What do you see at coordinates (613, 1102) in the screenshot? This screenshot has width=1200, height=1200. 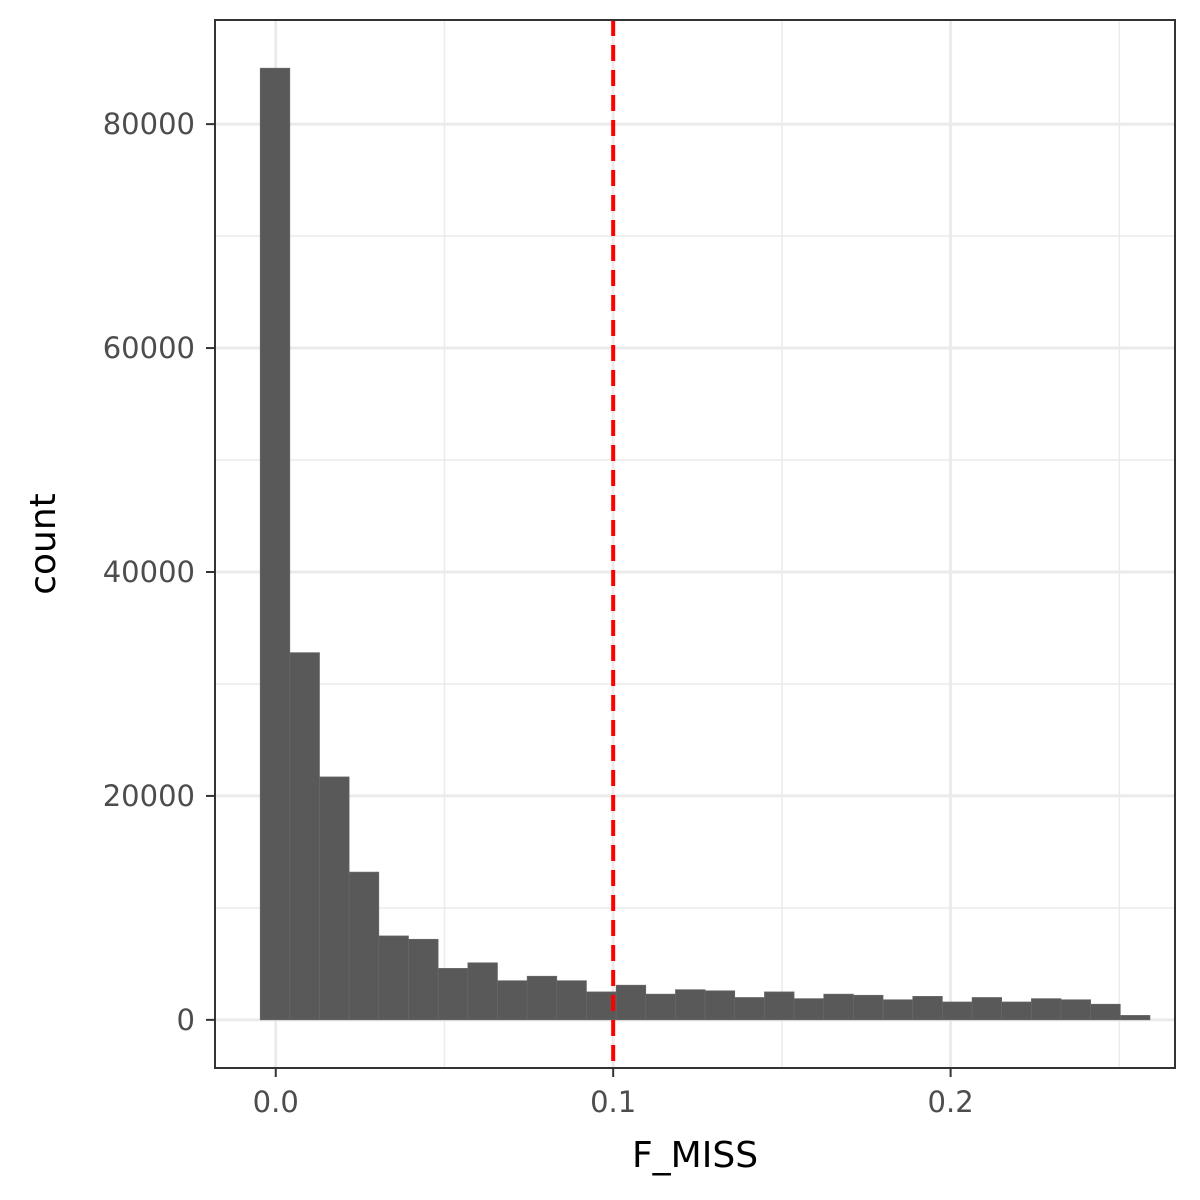 I see `x-tick-label: 0.1` at bounding box center [613, 1102].